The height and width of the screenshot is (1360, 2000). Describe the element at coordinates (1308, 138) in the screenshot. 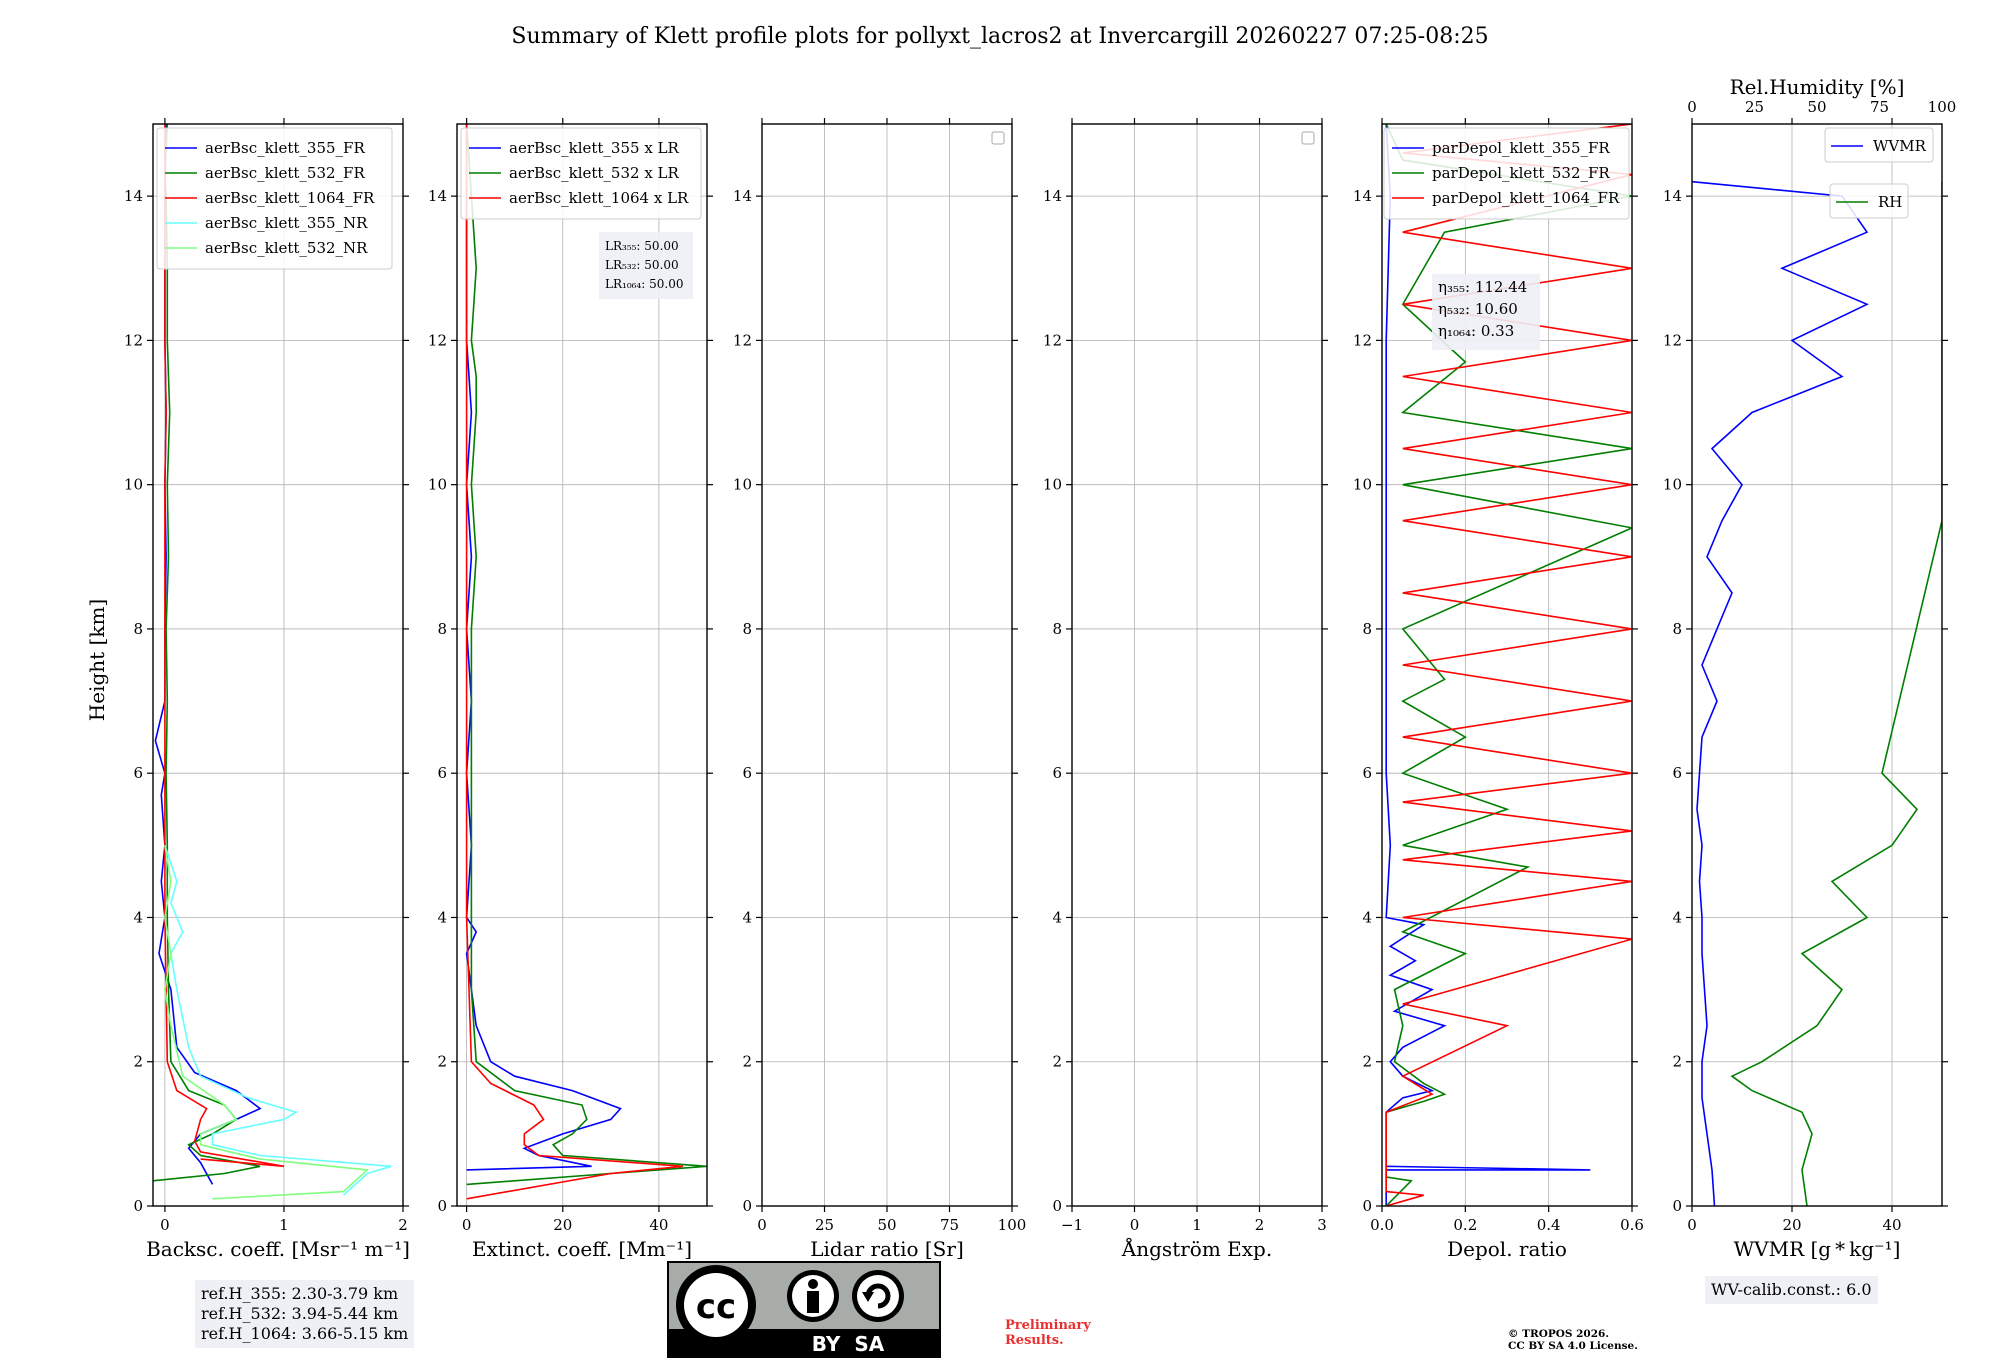

I see `empty-legend-box` at that location.